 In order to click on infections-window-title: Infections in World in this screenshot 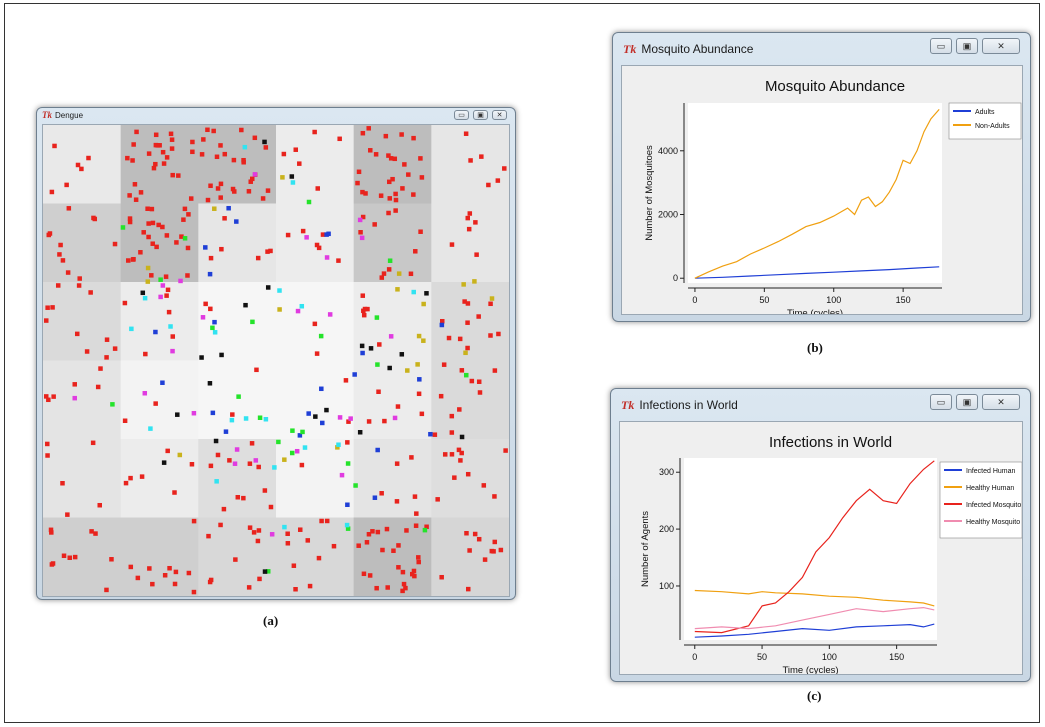, I will do `click(688, 405)`.